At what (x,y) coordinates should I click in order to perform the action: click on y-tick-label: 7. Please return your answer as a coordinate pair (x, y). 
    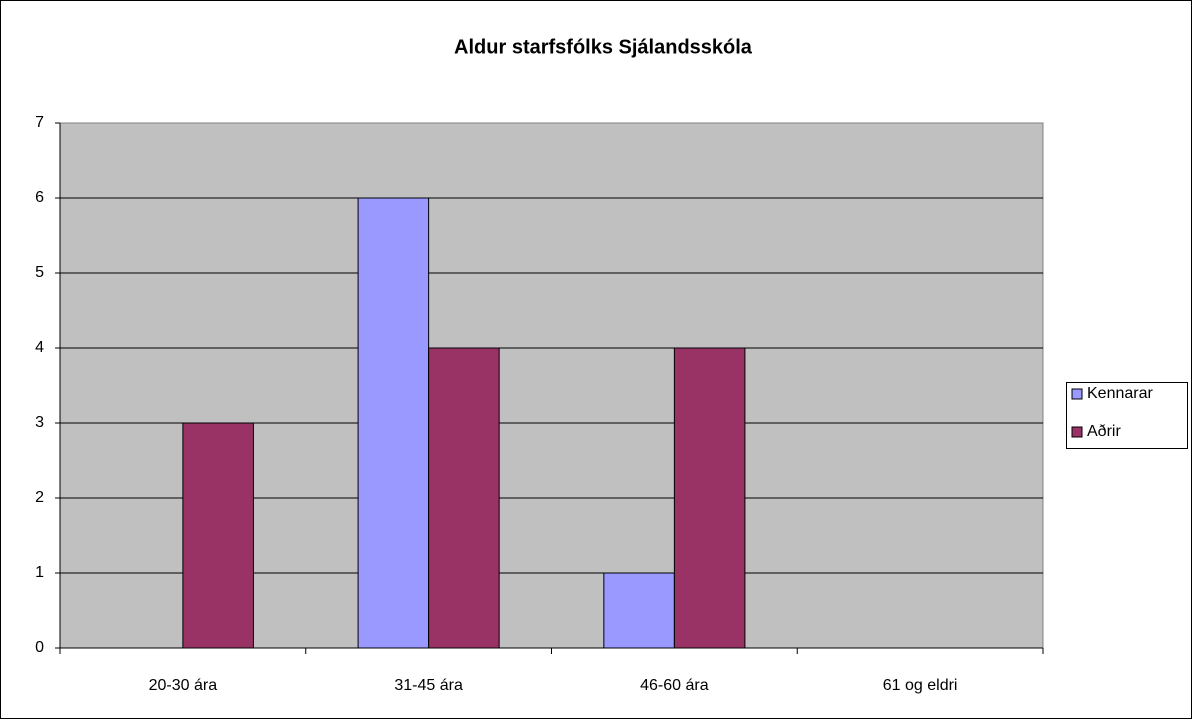
    Looking at the image, I should click on (39, 122).